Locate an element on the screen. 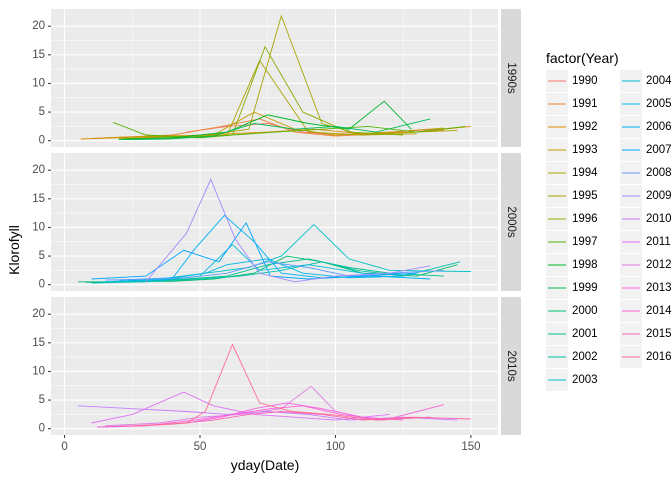 This screenshot has width=672, height=480. legend-item-1991: 1991 is located at coordinates (572, 104).